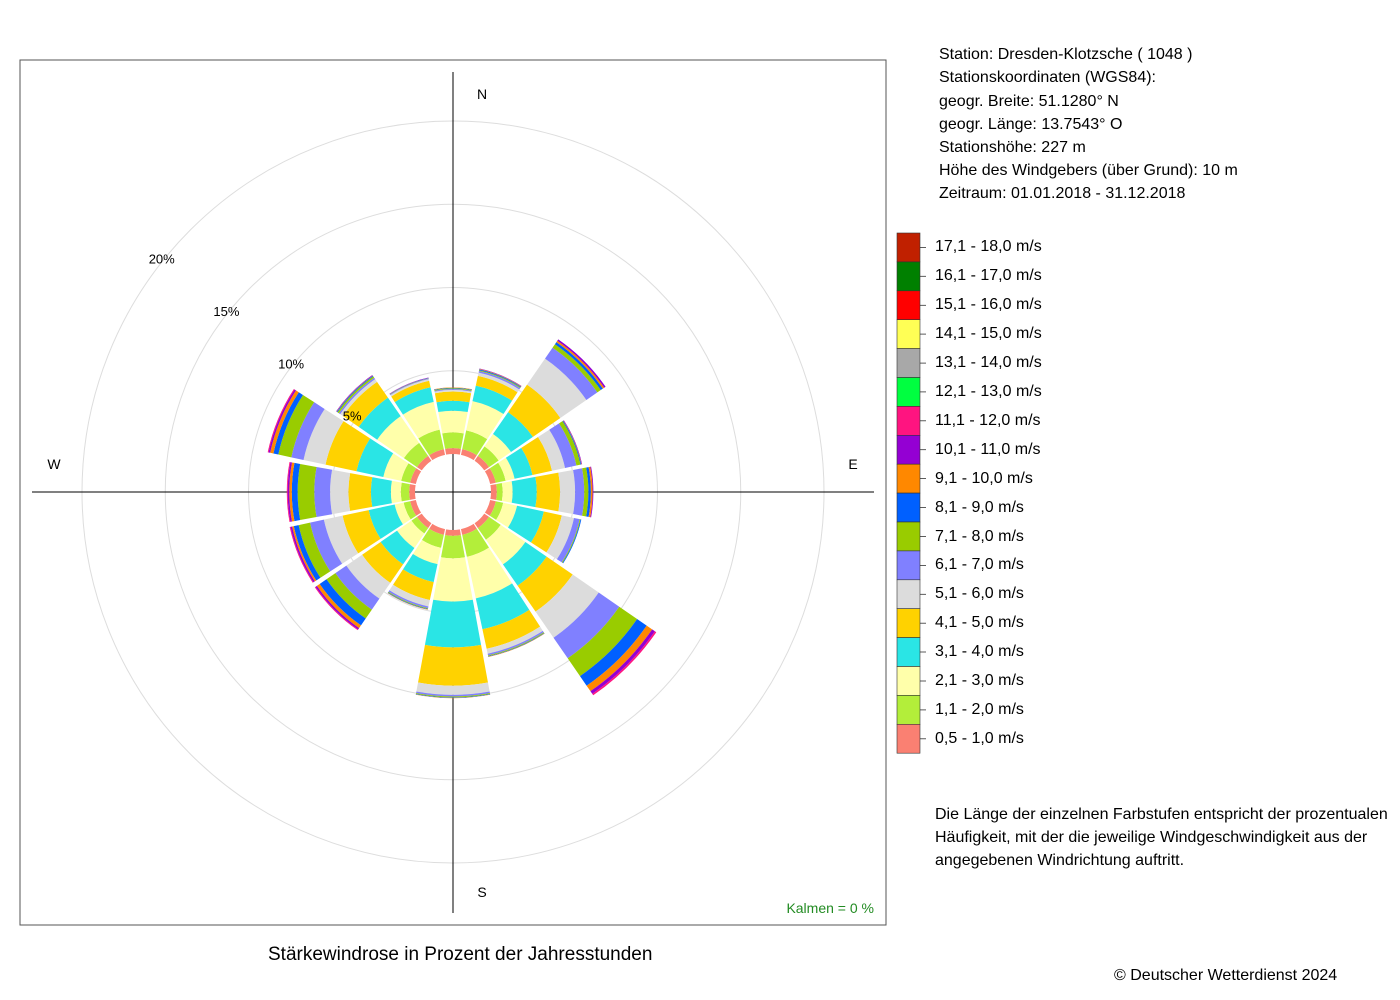 This screenshot has width=1400, height=1000. I want to click on legend-label-12: 11,1 - 12,0 m/s, so click(988, 420).